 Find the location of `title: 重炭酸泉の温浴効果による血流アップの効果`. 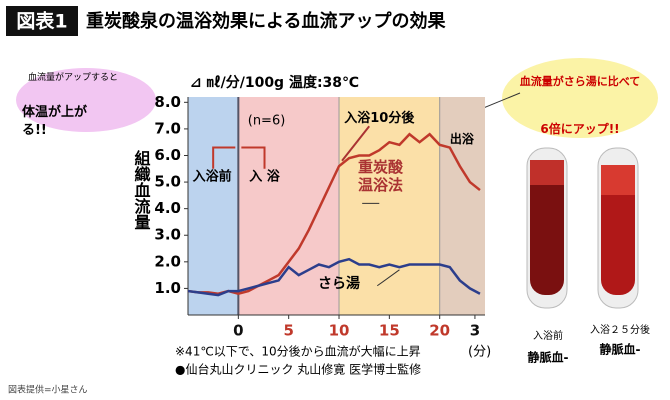

title: 重炭酸泉の温浴効果による血流アップの効果 is located at coordinates (266, 21).